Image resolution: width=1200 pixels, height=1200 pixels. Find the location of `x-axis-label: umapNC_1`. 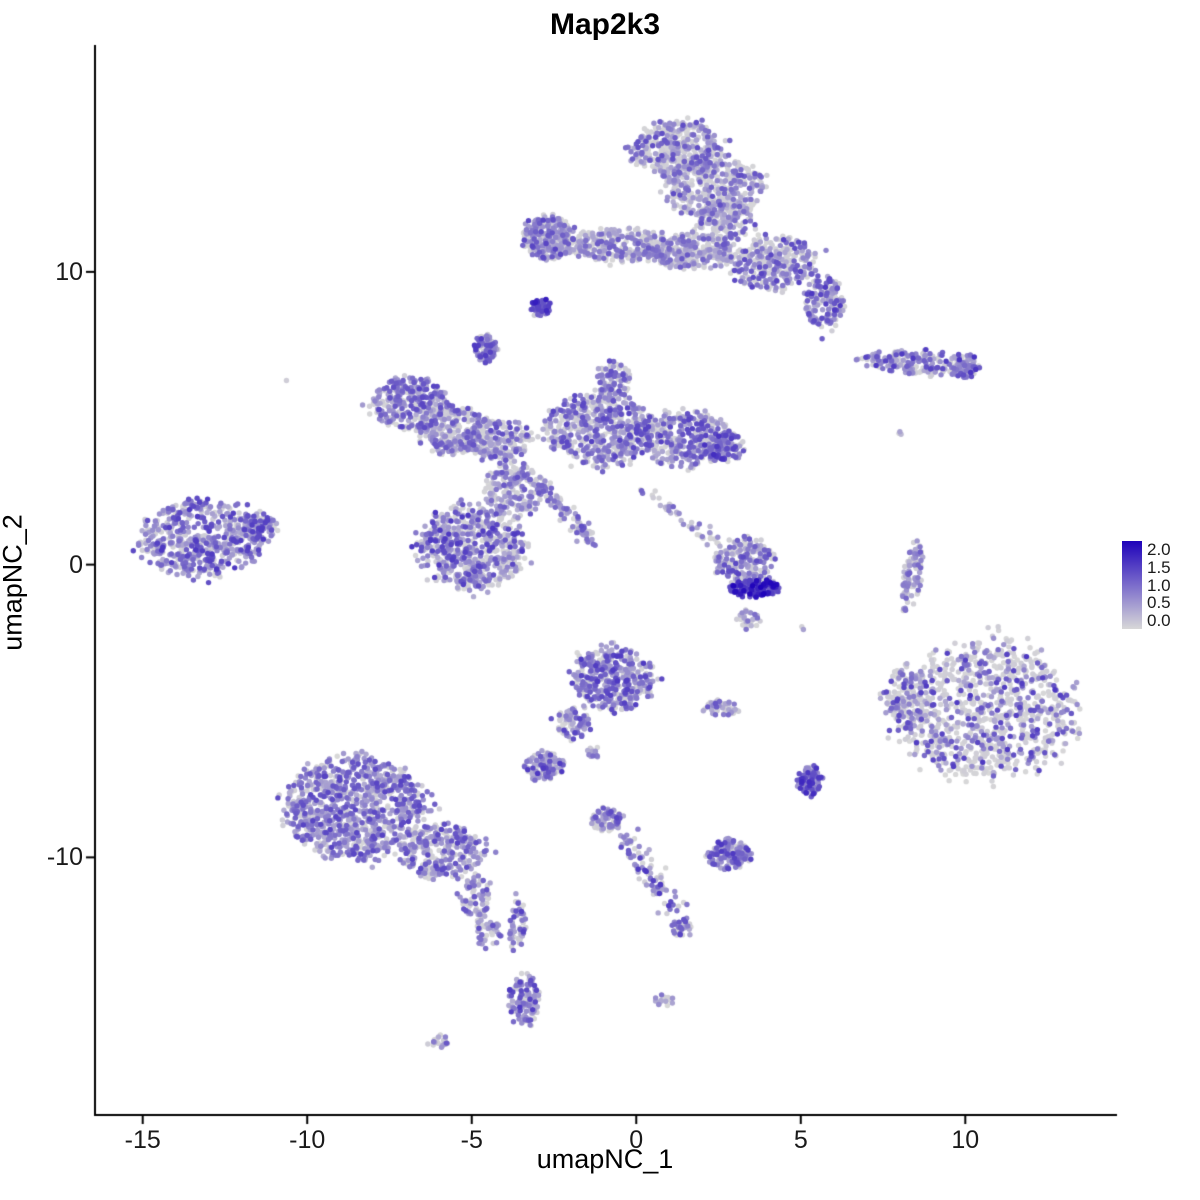

x-axis-label: umapNC_1 is located at coordinates (605, 1159).